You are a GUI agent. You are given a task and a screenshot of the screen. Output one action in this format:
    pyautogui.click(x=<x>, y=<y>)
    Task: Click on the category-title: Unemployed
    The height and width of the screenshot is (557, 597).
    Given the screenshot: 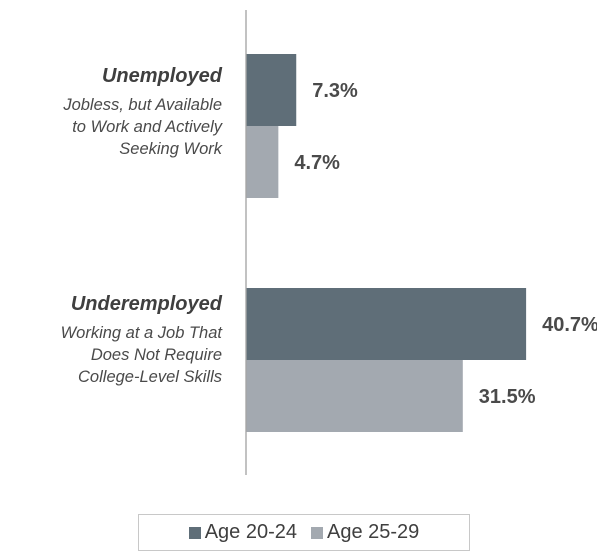 What is the action you would take?
    pyautogui.click(x=161, y=76)
    